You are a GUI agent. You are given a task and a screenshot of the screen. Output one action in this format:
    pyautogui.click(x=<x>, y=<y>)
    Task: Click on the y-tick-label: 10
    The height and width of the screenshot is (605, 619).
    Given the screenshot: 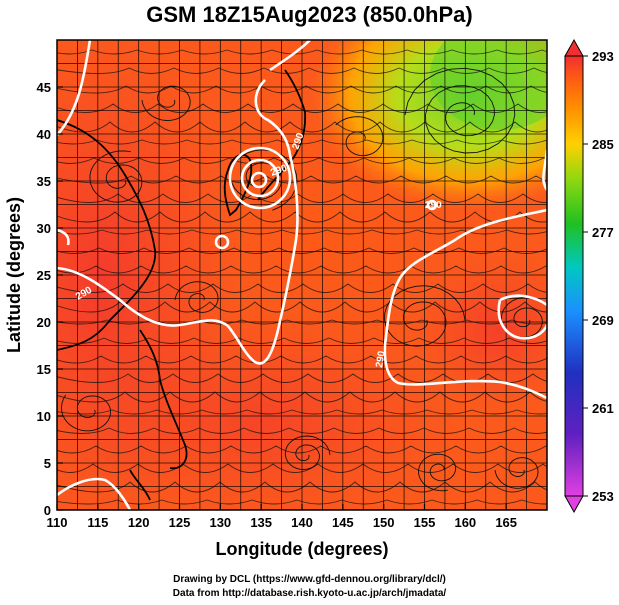 What is the action you would take?
    pyautogui.click(x=44, y=416)
    